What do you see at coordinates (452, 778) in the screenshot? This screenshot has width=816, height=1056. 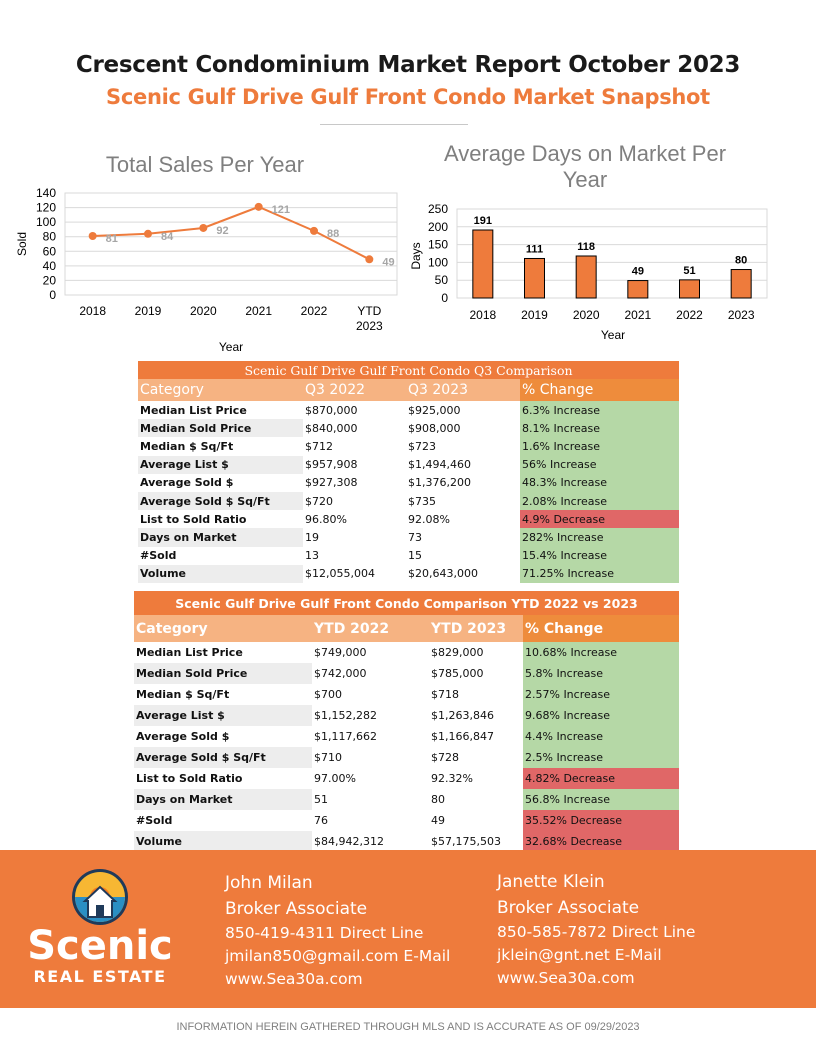 I see `row-value-current: 92.32%` at bounding box center [452, 778].